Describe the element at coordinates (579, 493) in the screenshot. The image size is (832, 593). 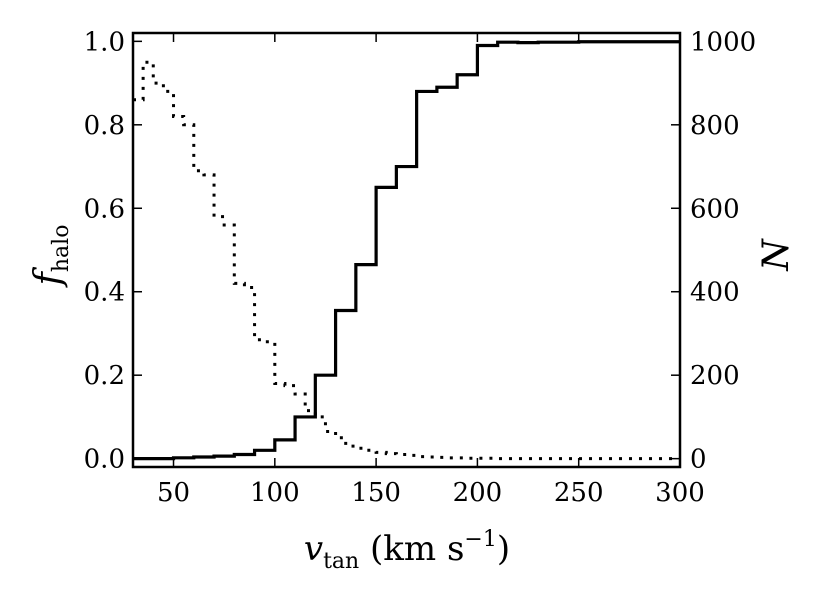
I see `x-tick-label: 250` at that location.